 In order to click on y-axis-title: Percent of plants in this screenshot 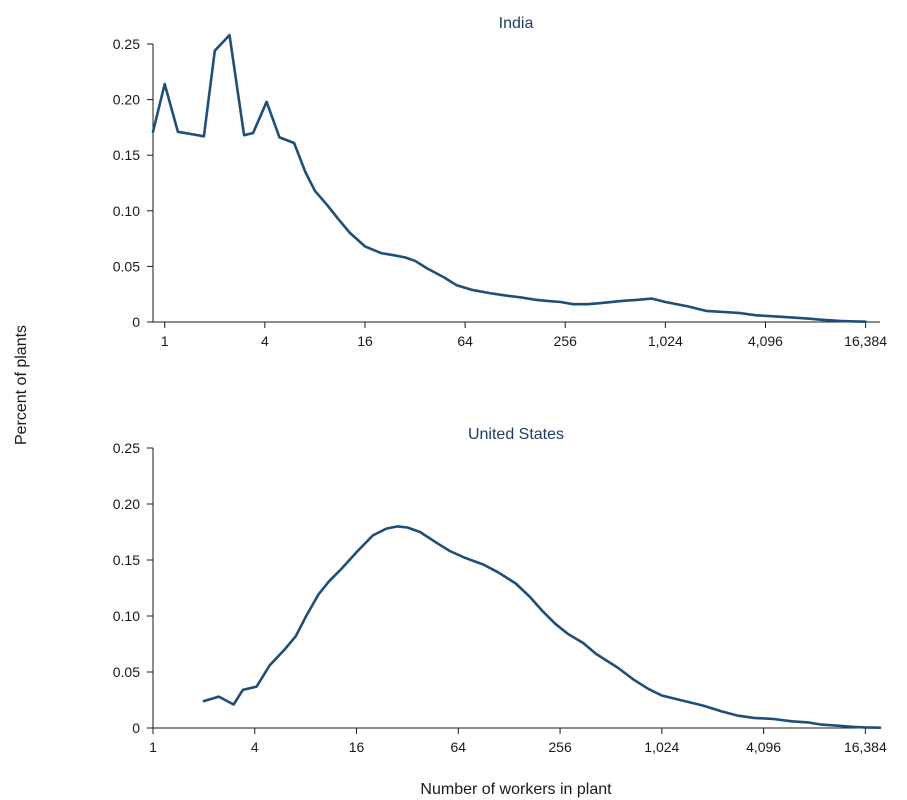, I will do `click(21, 385)`.